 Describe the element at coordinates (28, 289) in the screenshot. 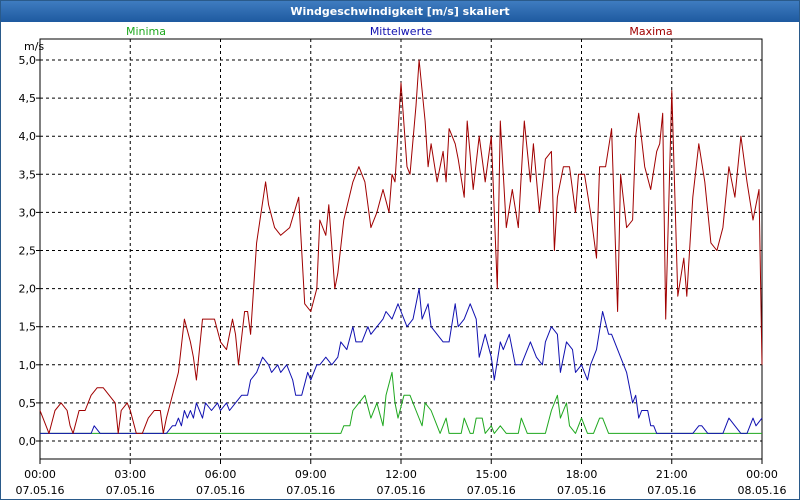

I see `y-tick-label: 2,0` at that location.